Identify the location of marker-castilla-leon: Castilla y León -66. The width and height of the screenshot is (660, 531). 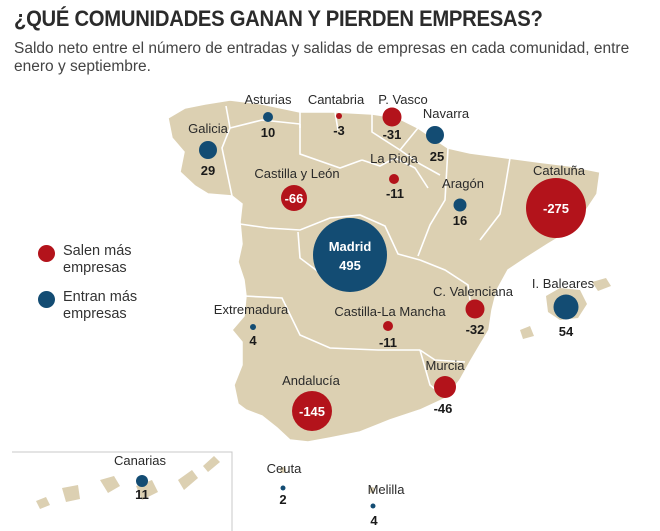
(297, 188).